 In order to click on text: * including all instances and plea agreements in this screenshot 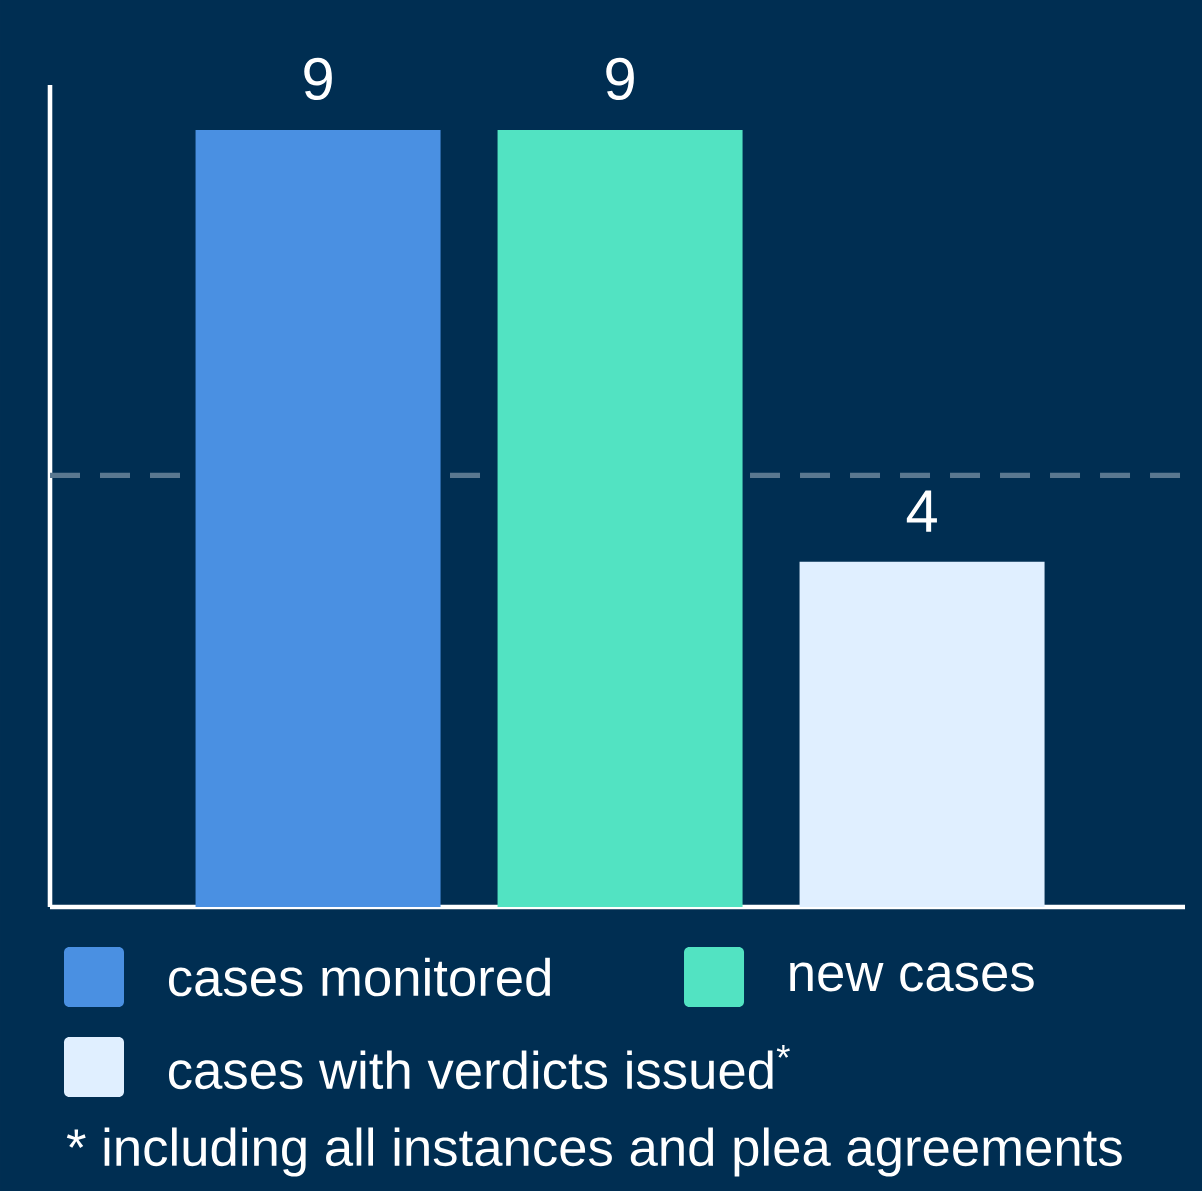, I will do `click(594, 1152)`.